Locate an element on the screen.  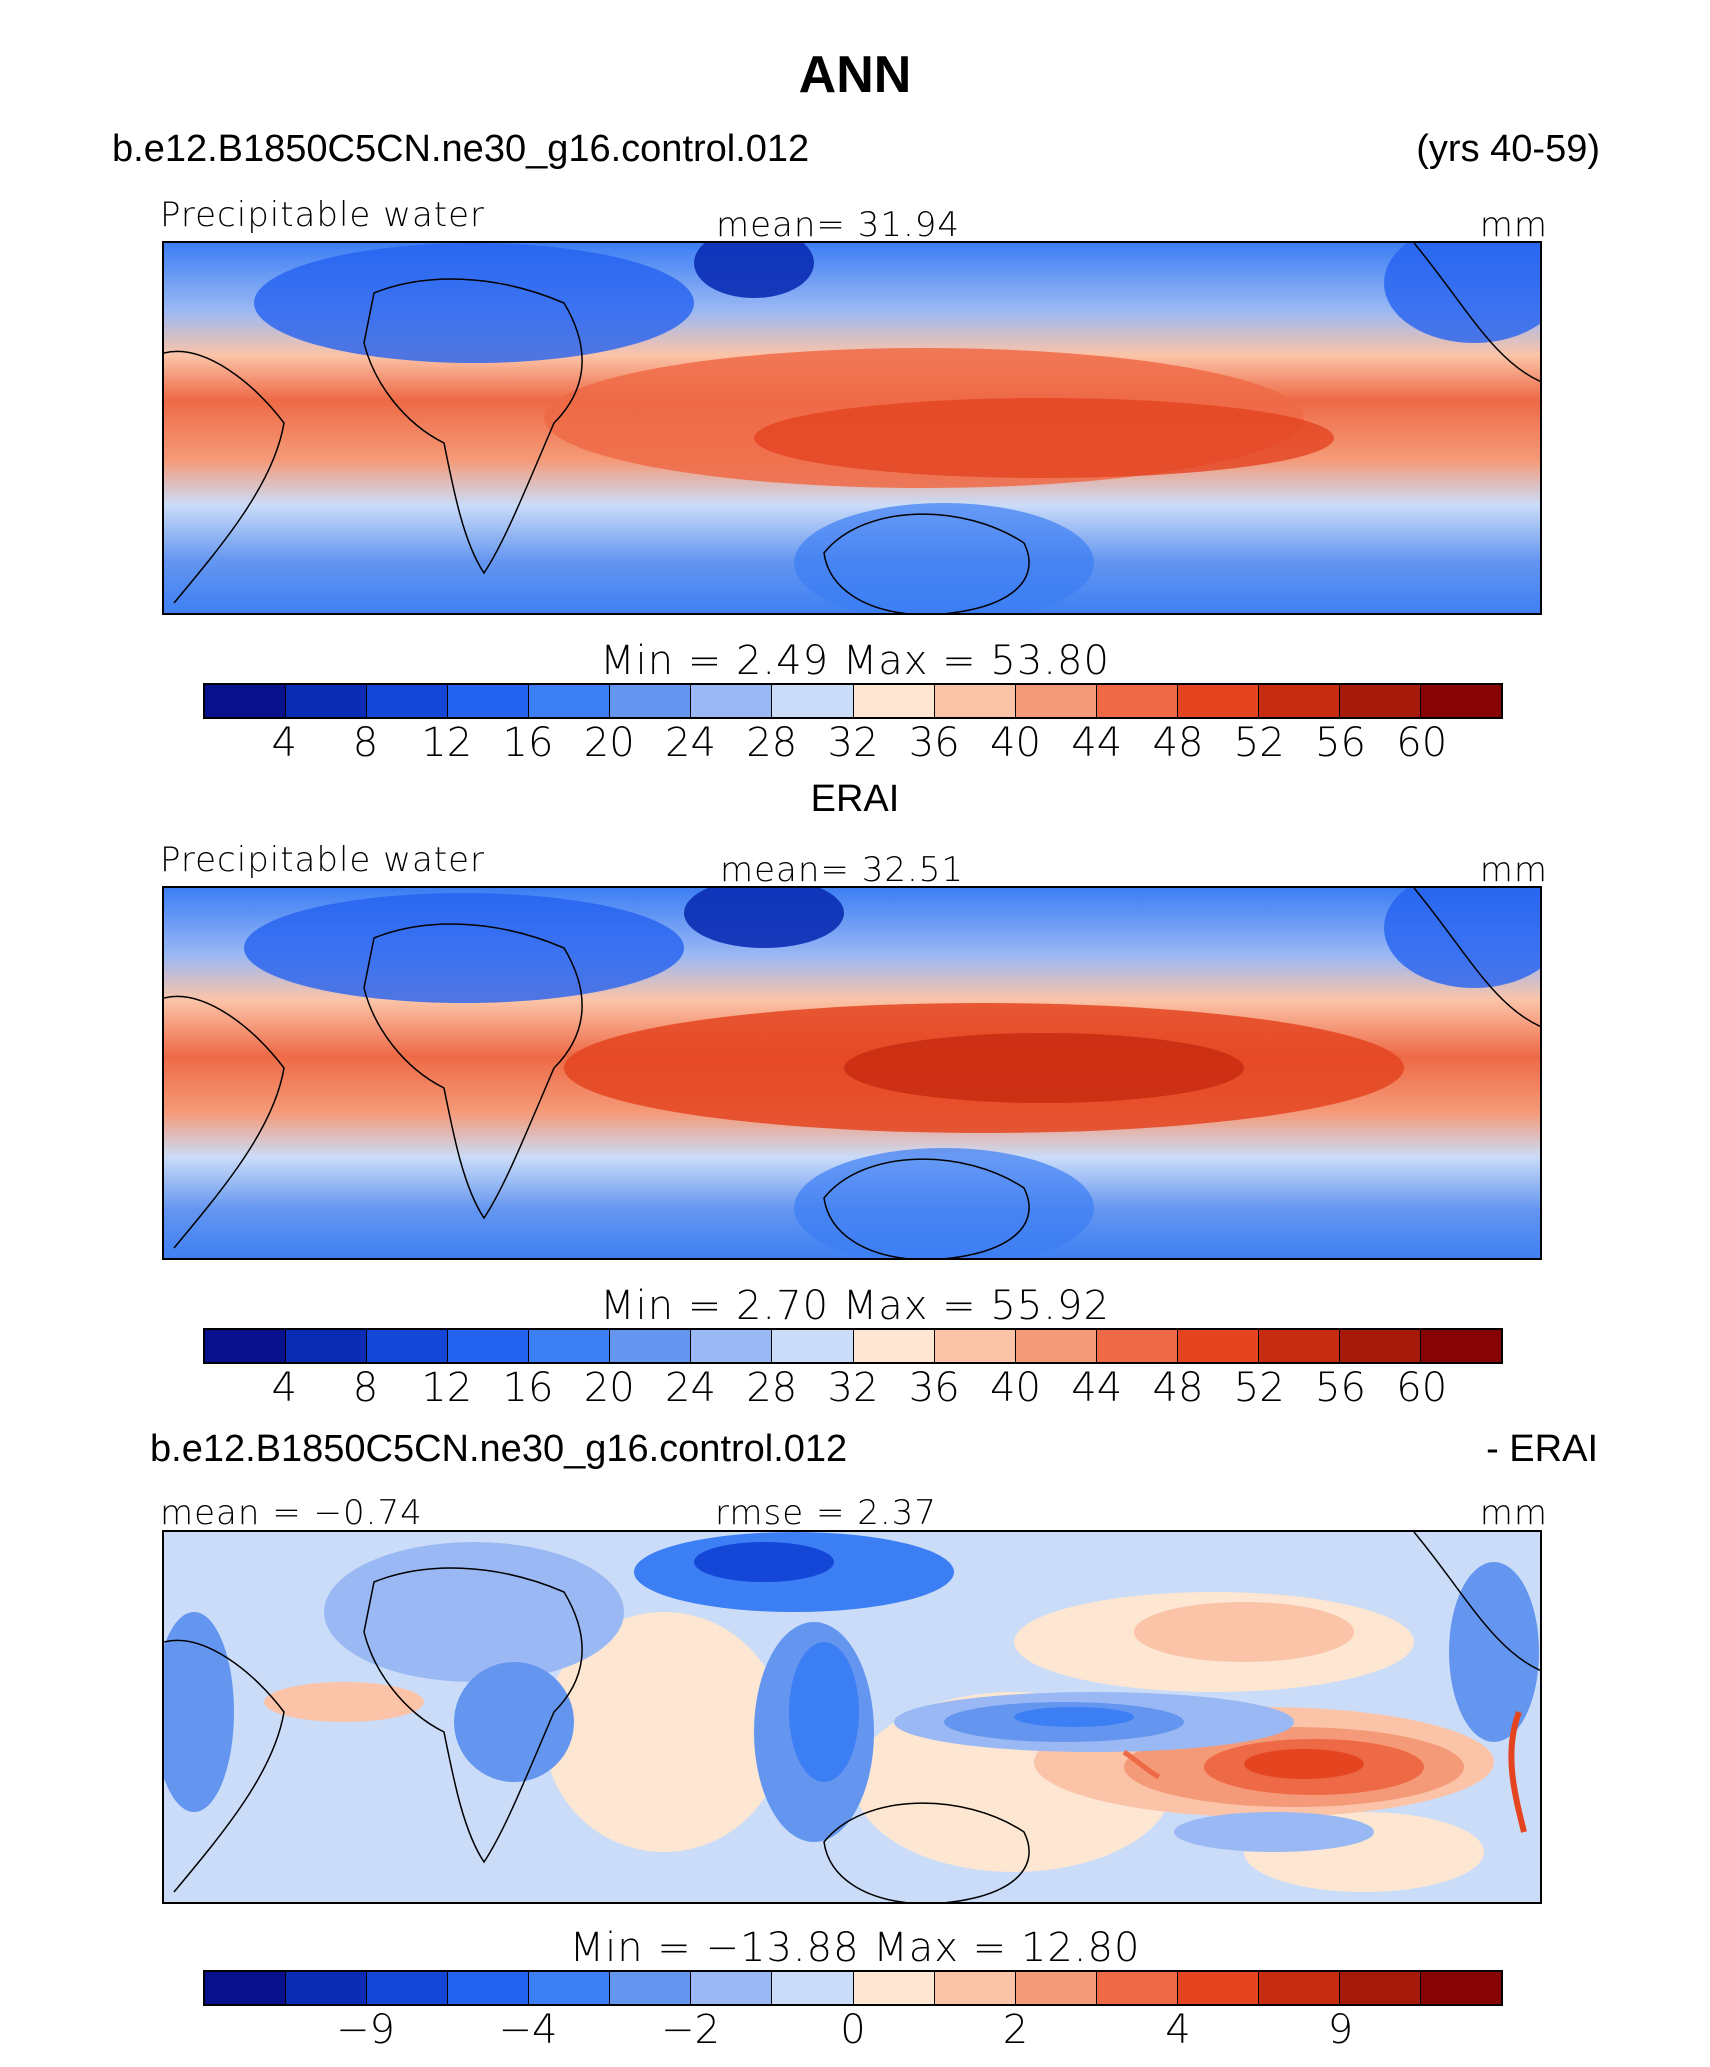
panel1-minmax-label: Min = 2.49 Max = 53.80 is located at coordinates (855, 661).